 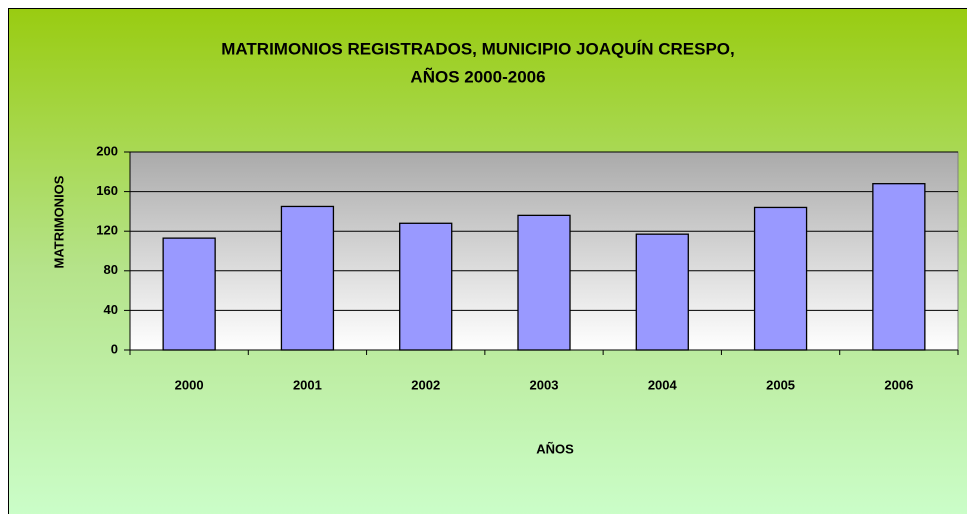 I want to click on x-tick-label: 2005, so click(x=780, y=384).